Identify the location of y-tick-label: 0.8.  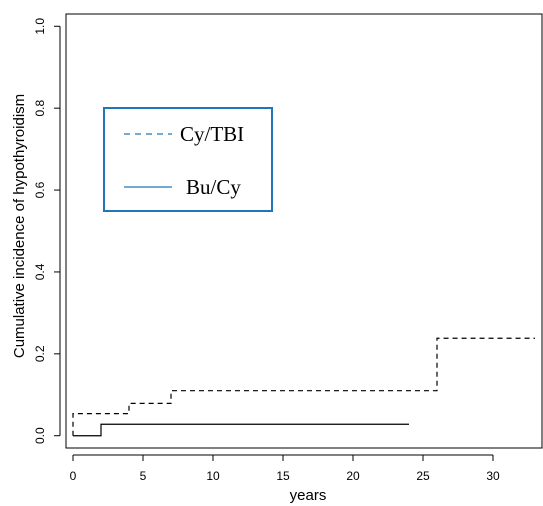
(40, 108).